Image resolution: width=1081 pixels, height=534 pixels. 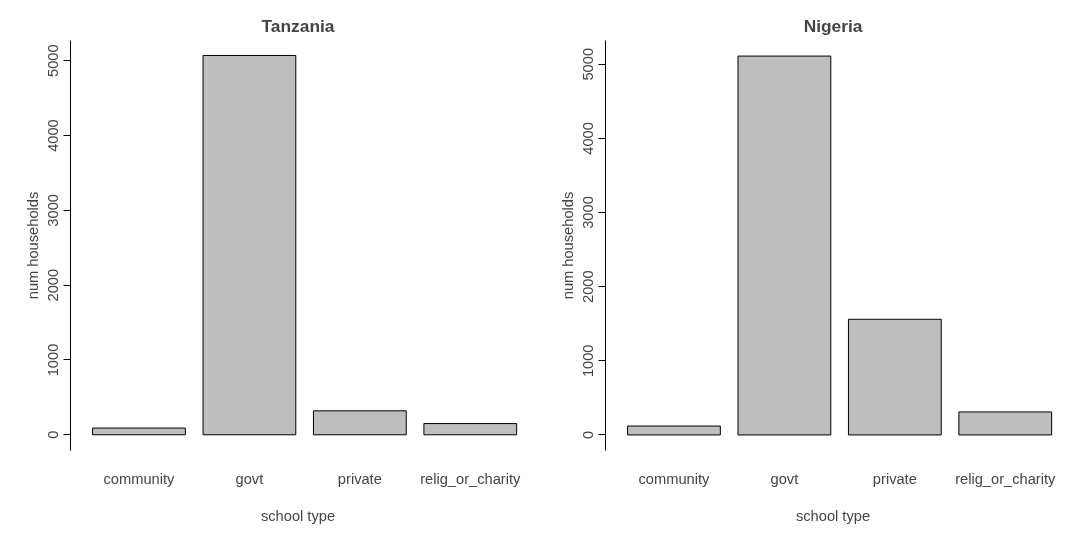 I want to click on chart-title: Nigeria, so click(x=833, y=25).